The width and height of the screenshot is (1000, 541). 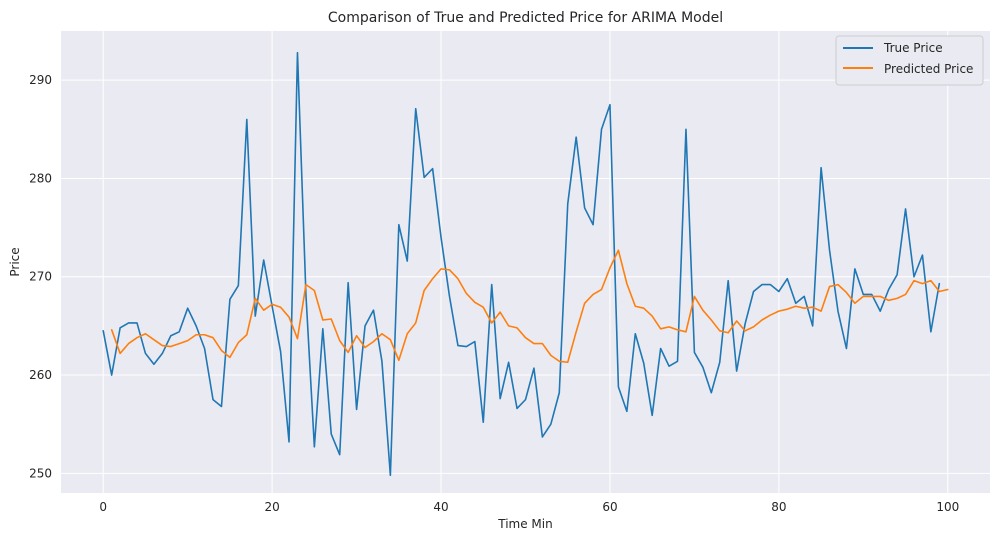 I want to click on legend-label-true-price: True Price, so click(x=913, y=48).